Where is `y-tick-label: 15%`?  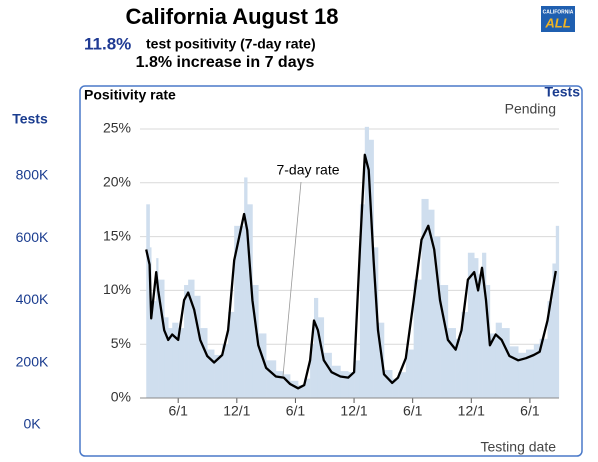 y-tick-label: 15% is located at coordinates (117, 235).